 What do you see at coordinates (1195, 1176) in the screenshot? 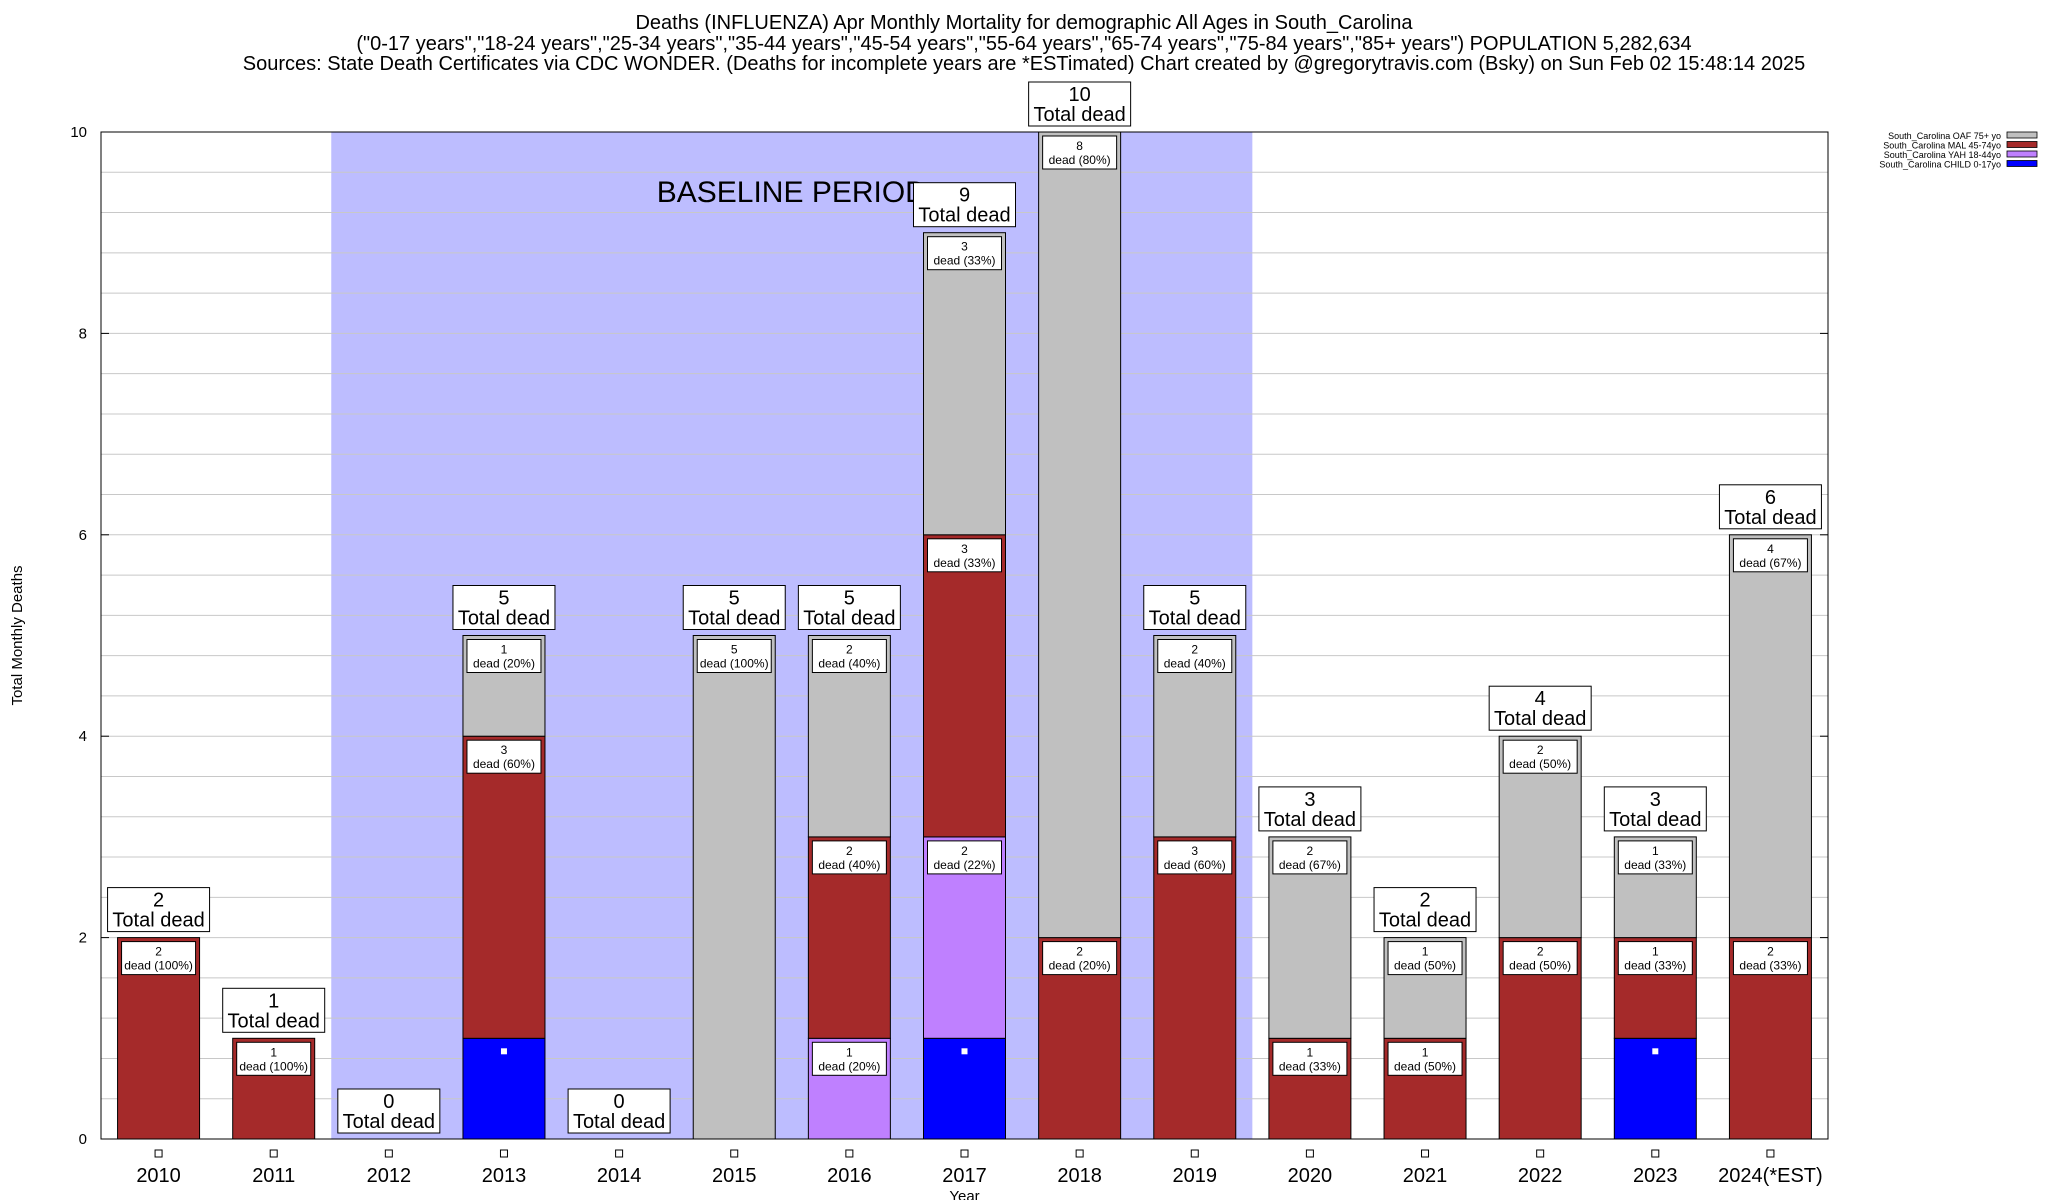
I see `x-tick-label: 2019` at bounding box center [1195, 1176].